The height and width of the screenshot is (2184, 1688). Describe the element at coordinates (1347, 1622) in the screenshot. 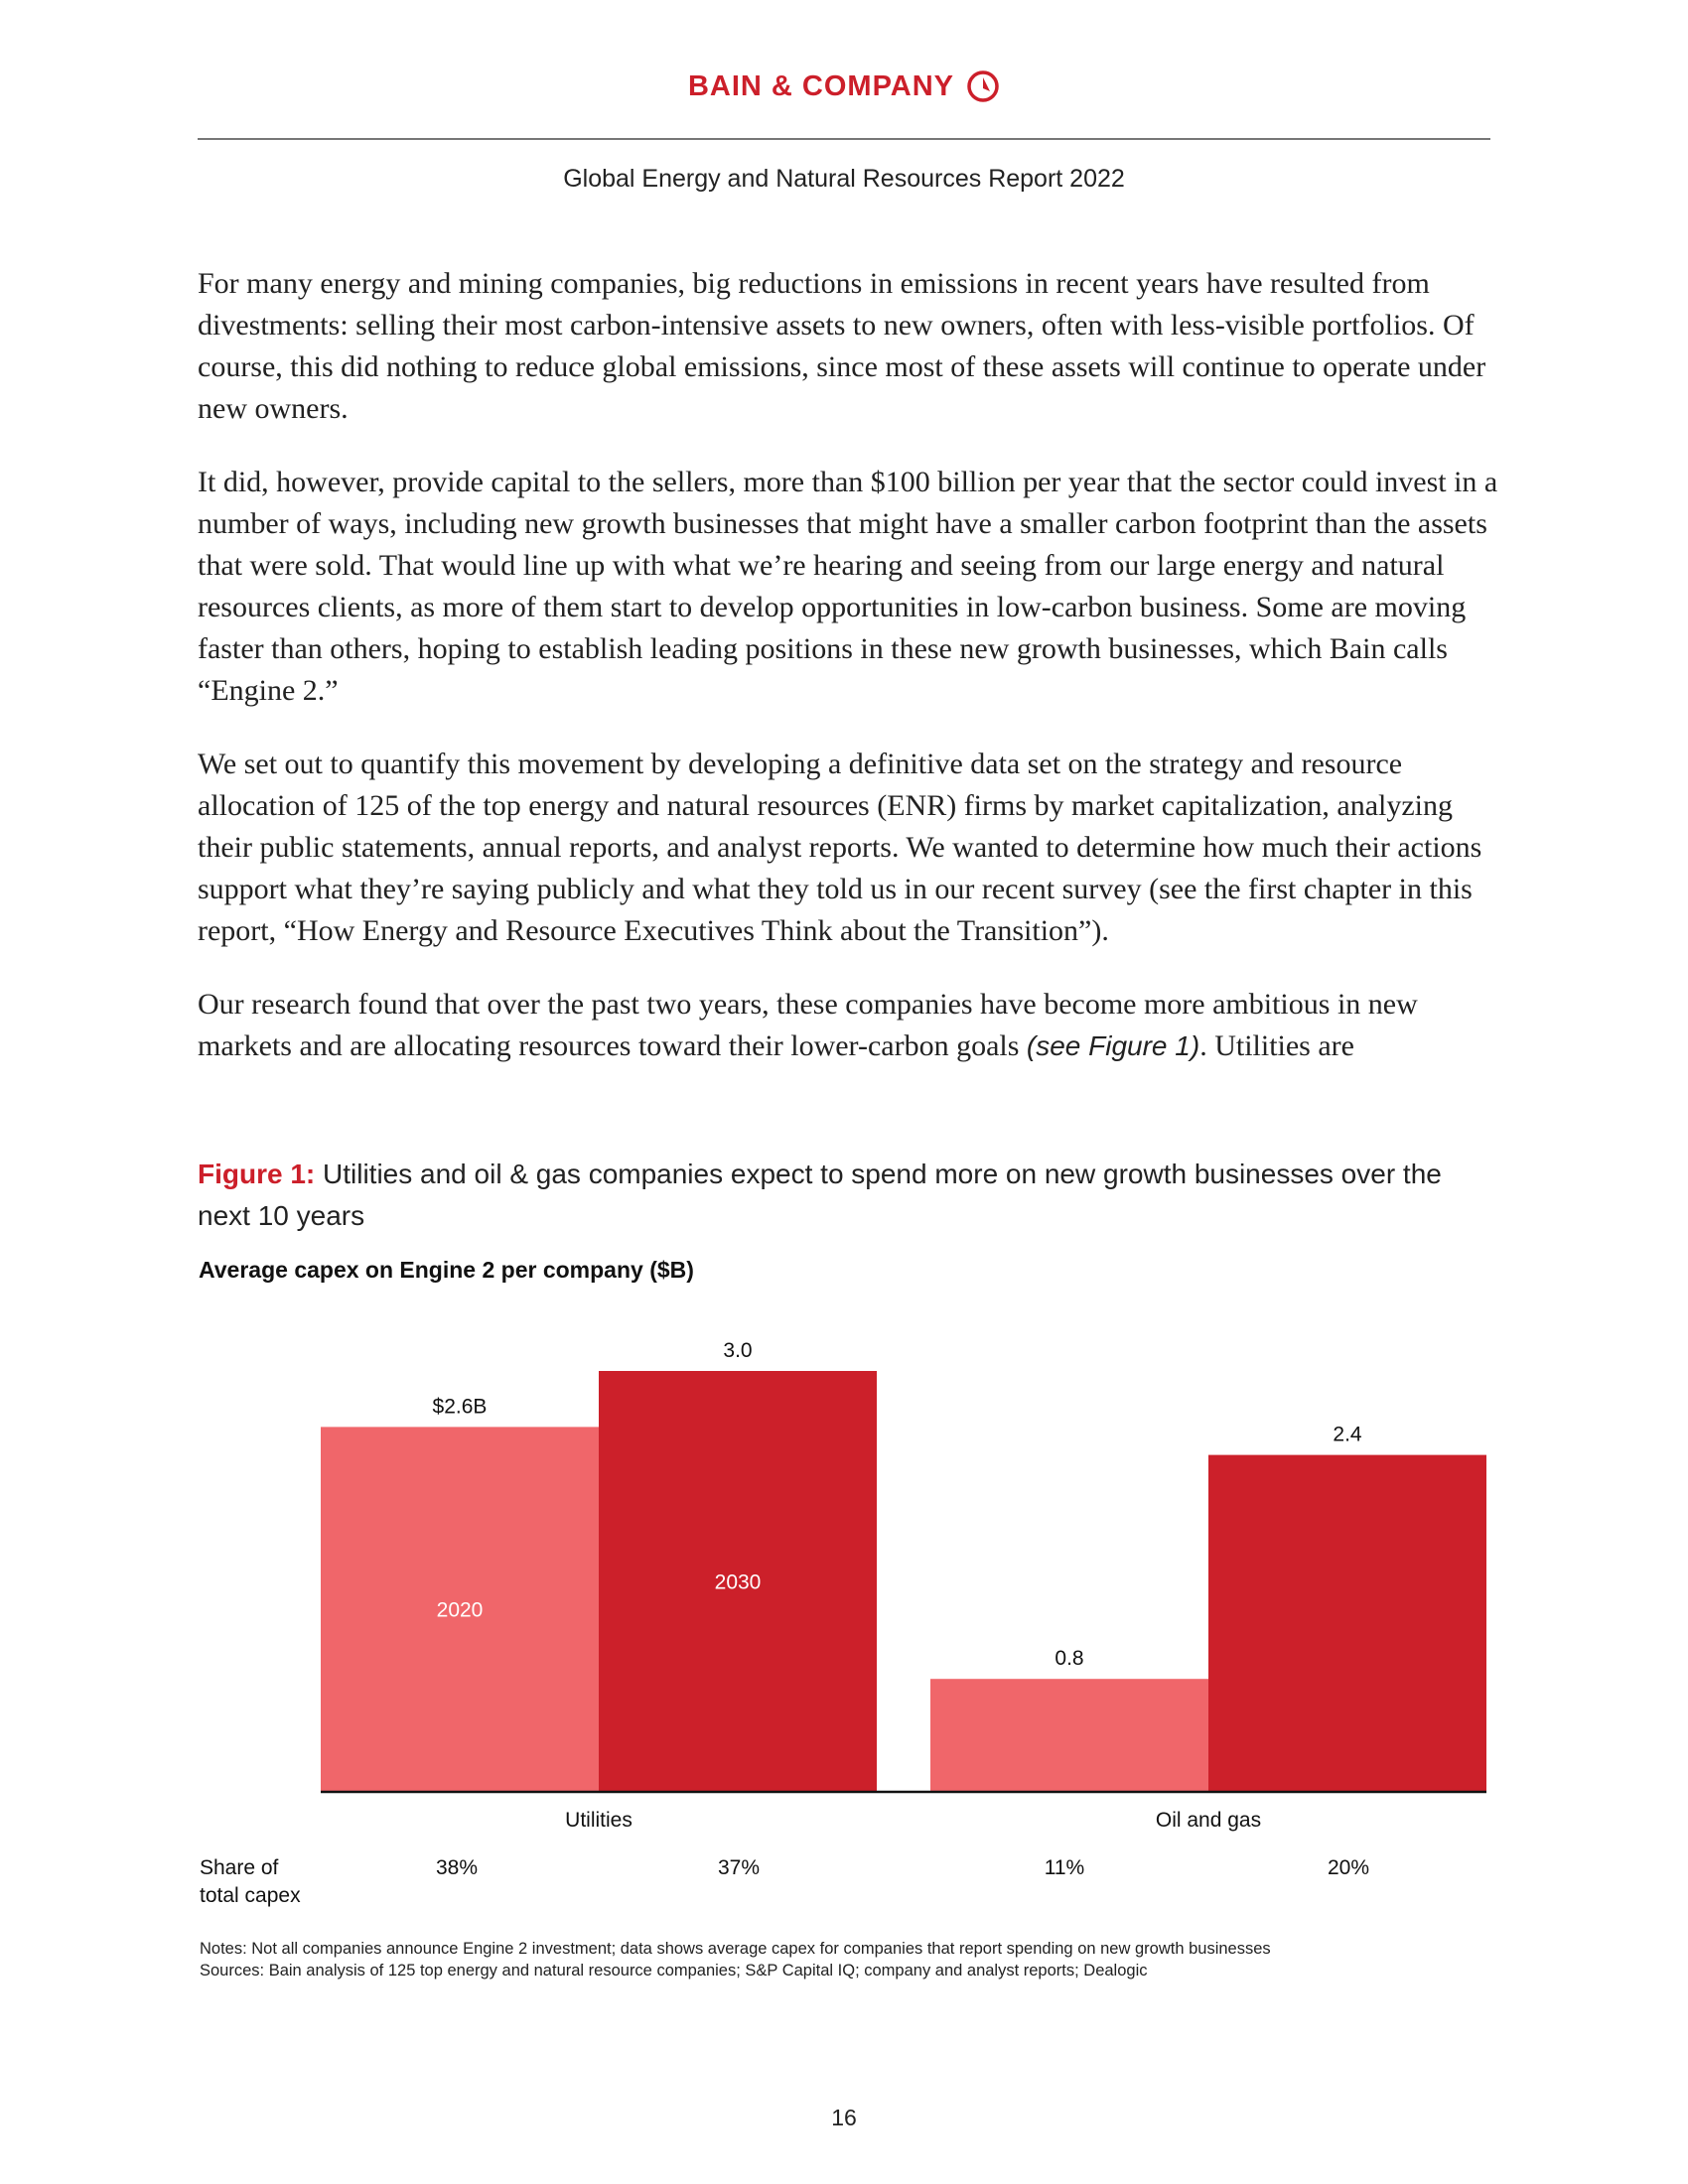

I see `bar-oil-and-gas-2030` at that location.